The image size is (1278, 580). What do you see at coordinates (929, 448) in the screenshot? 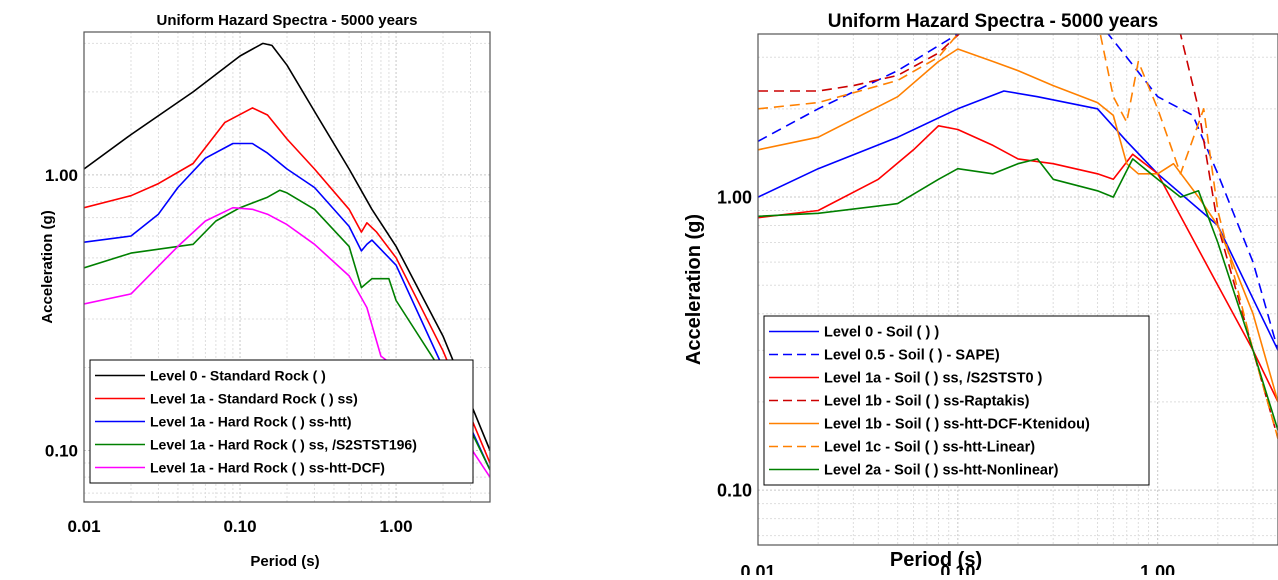
I see `chart-1-legend-label: Level 1c - Soil ( ) ss-htt-Linear)` at bounding box center [929, 448].